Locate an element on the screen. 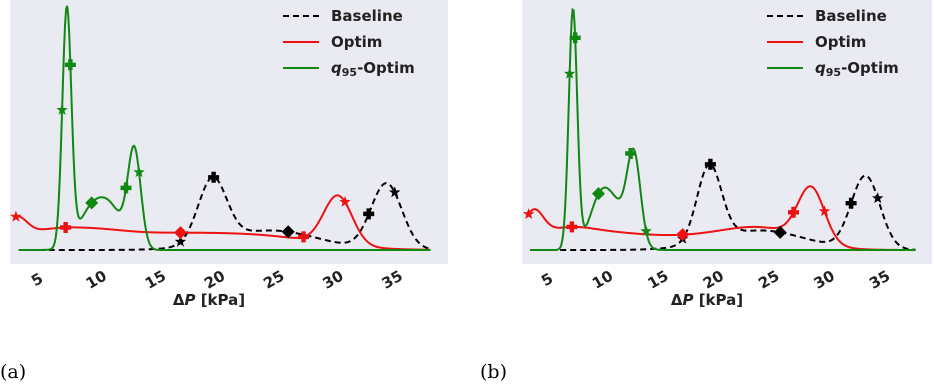 This screenshot has width=934, height=384. panel-caption: (b) is located at coordinates (493, 372).